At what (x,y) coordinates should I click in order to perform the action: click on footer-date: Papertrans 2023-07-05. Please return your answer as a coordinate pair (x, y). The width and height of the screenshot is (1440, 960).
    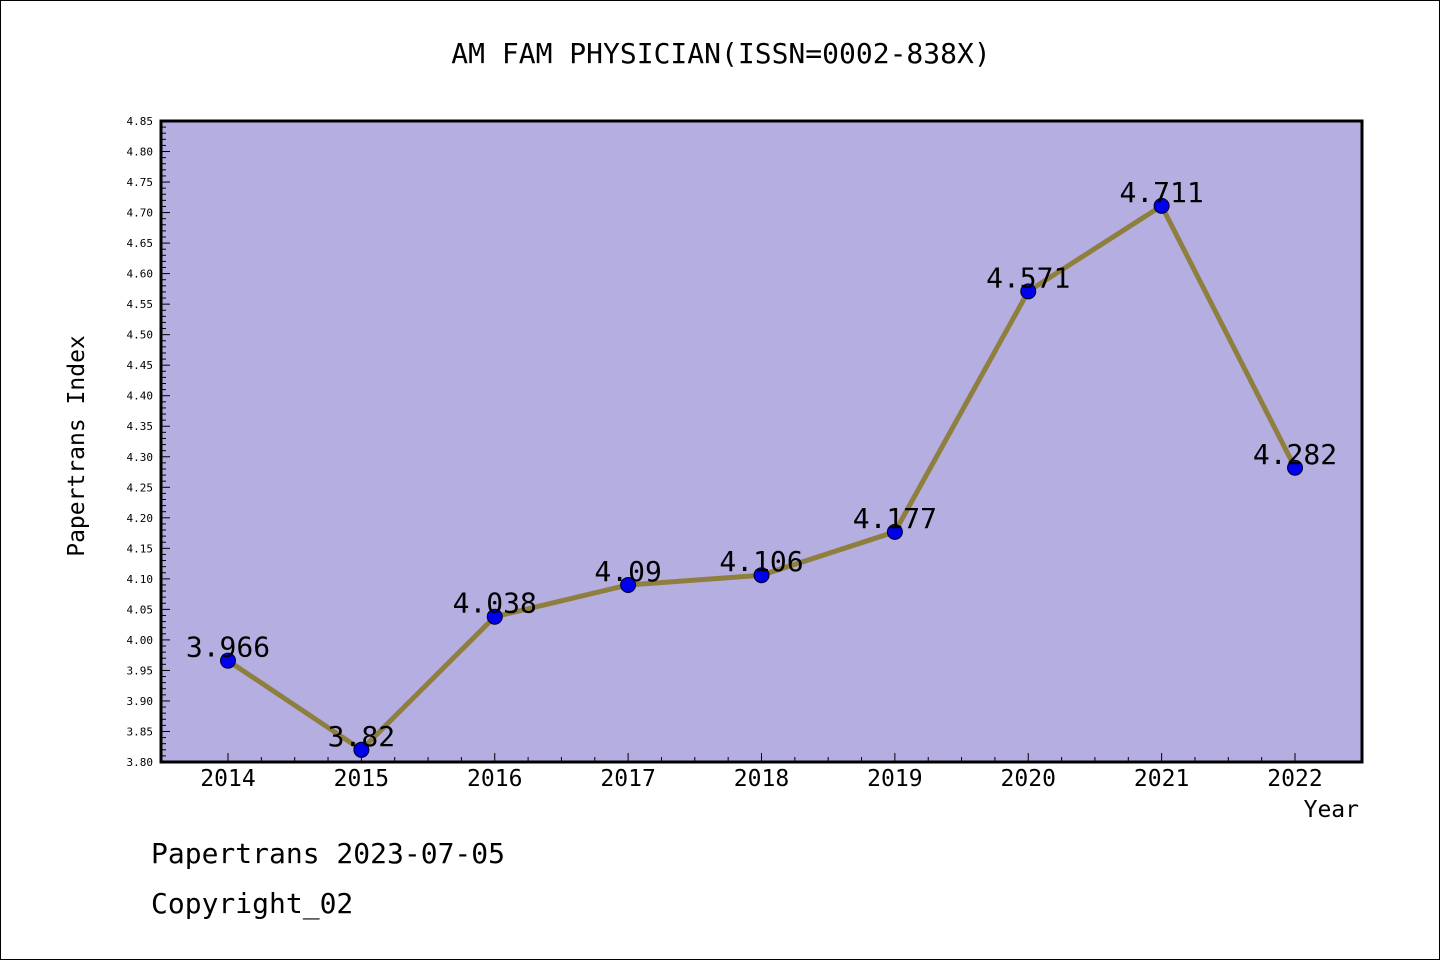
    Looking at the image, I should click on (328, 853).